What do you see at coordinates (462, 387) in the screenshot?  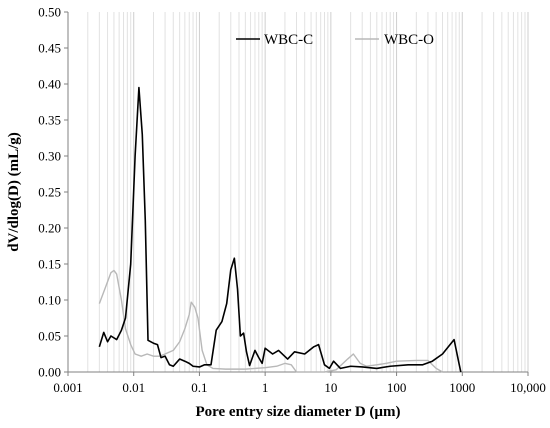 I see `x-tick-label: 1000` at bounding box center [462, 387].